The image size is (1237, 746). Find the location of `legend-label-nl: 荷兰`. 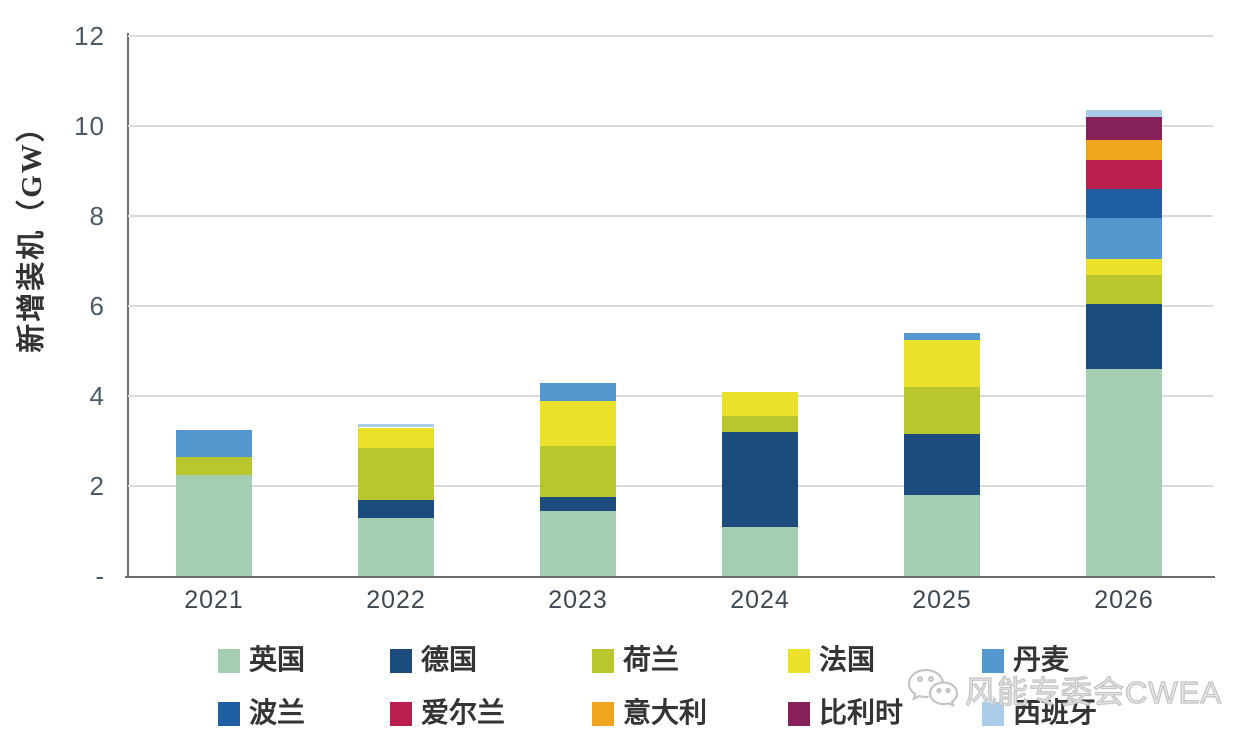

legend-label-nl: 荷兰 is located at coordinates (651, 660).